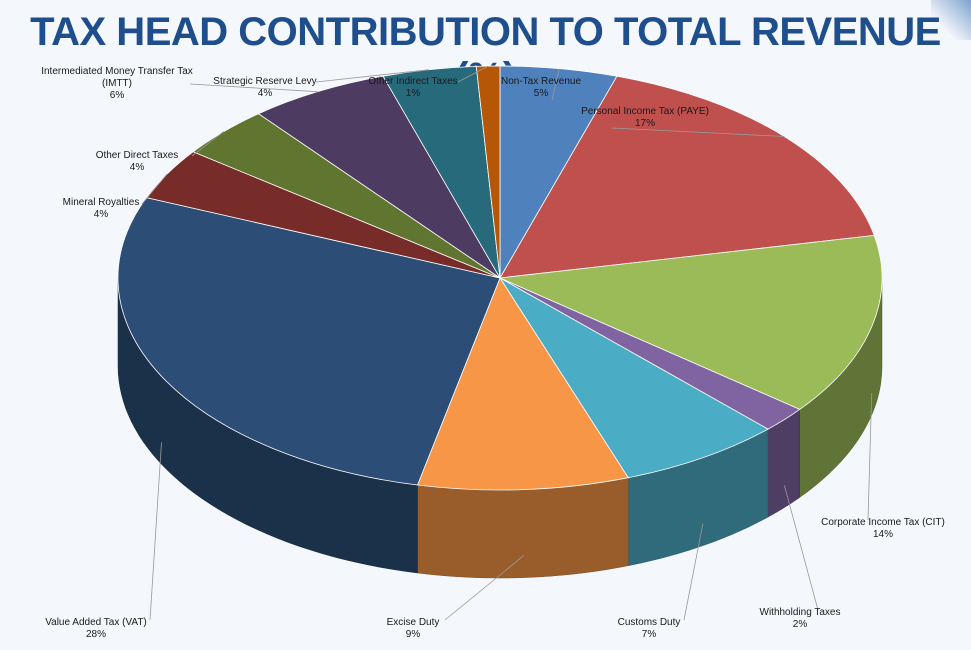 This screenshot has width=971, height=650. What do you see at coordinates (101, 202) in the screenshot?
I see `slice-label: Mineral Royalties` at bounding box center [101, 202].